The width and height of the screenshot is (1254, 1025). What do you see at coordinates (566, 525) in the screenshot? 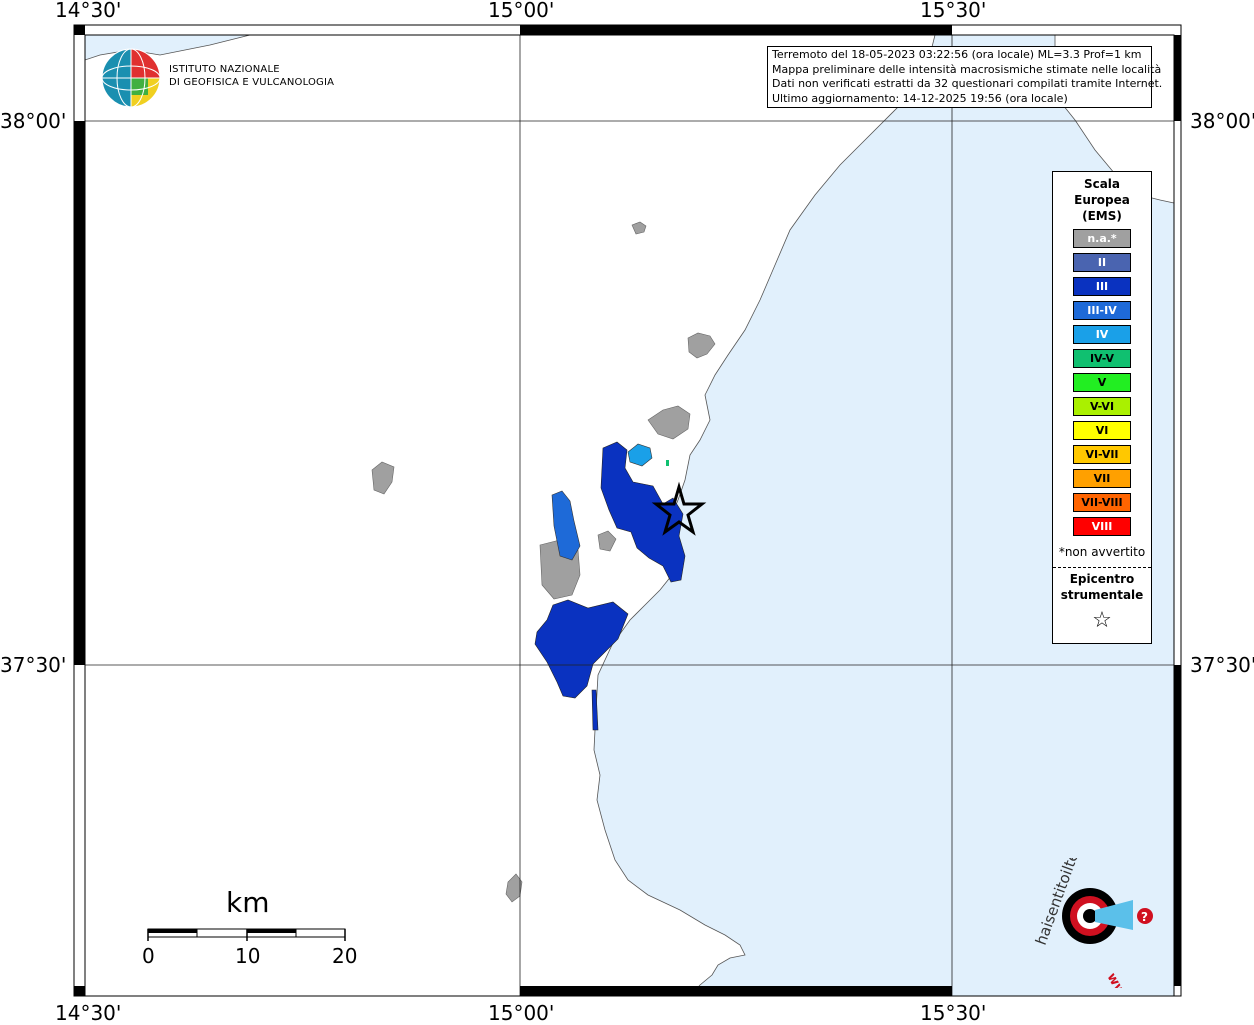
I see `locality-iii-iv` at bounding box center [566, 525].